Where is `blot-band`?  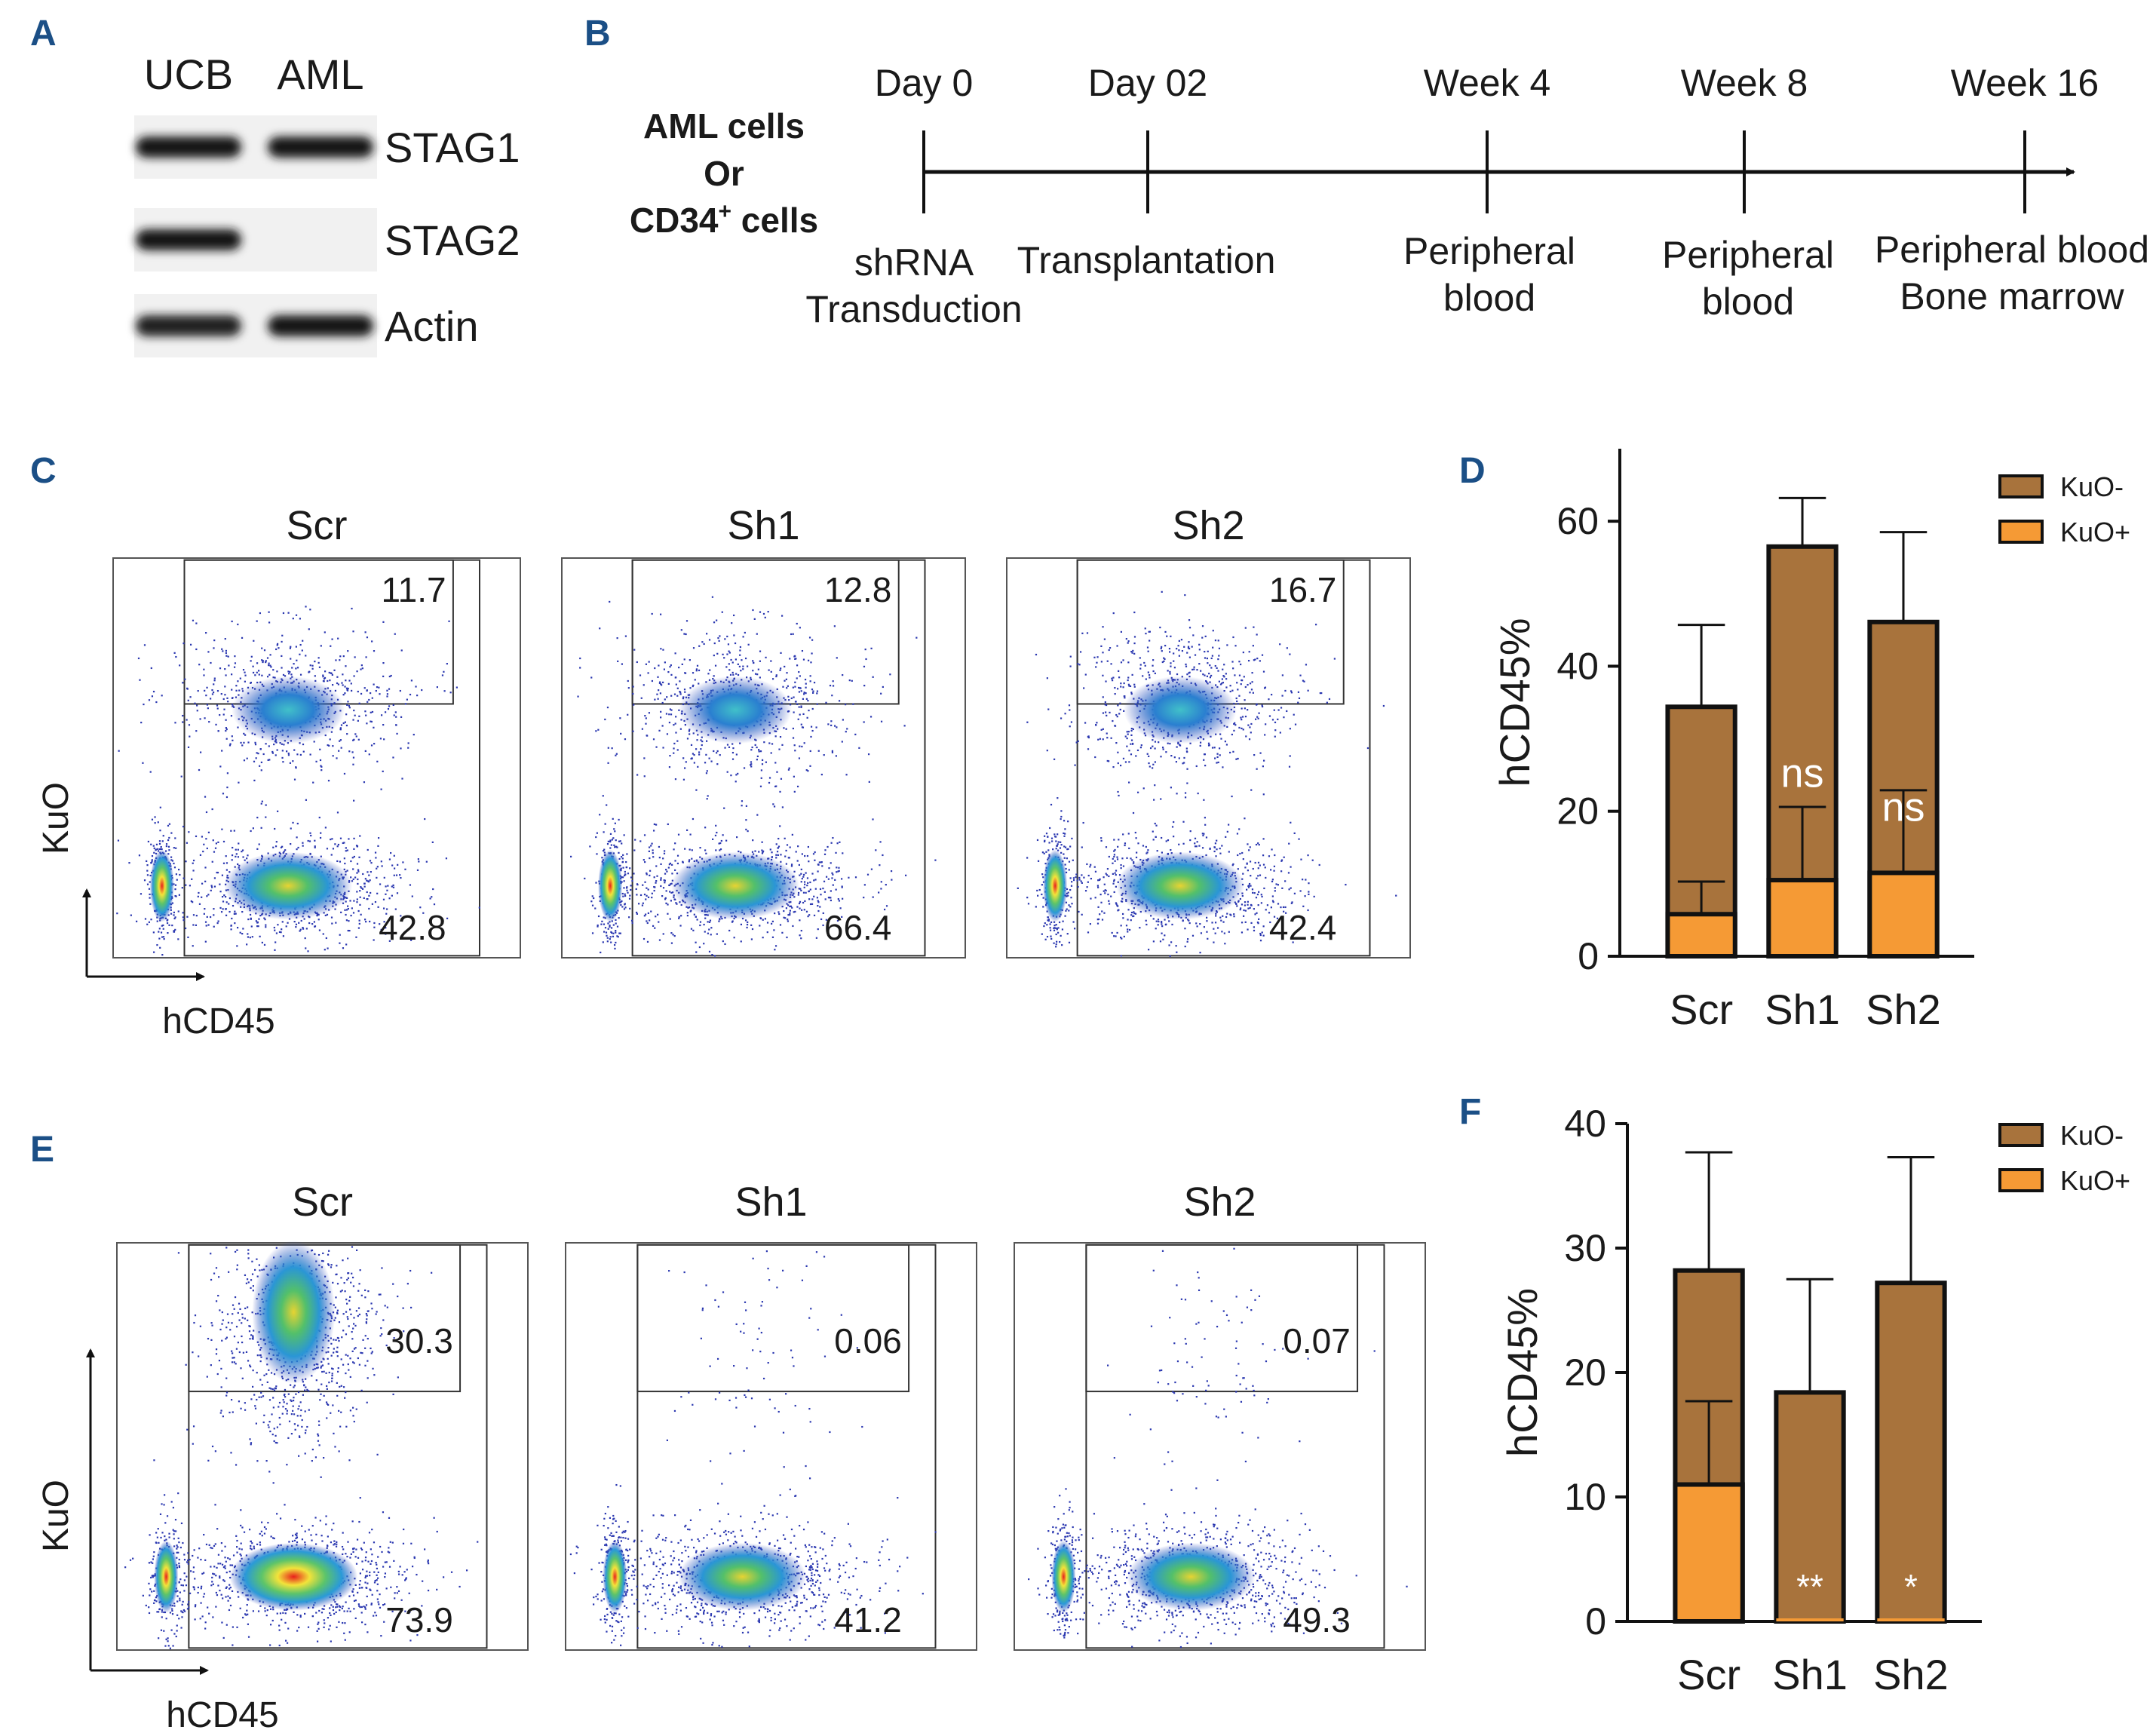
blot-band is located at coordinates (321, 325).